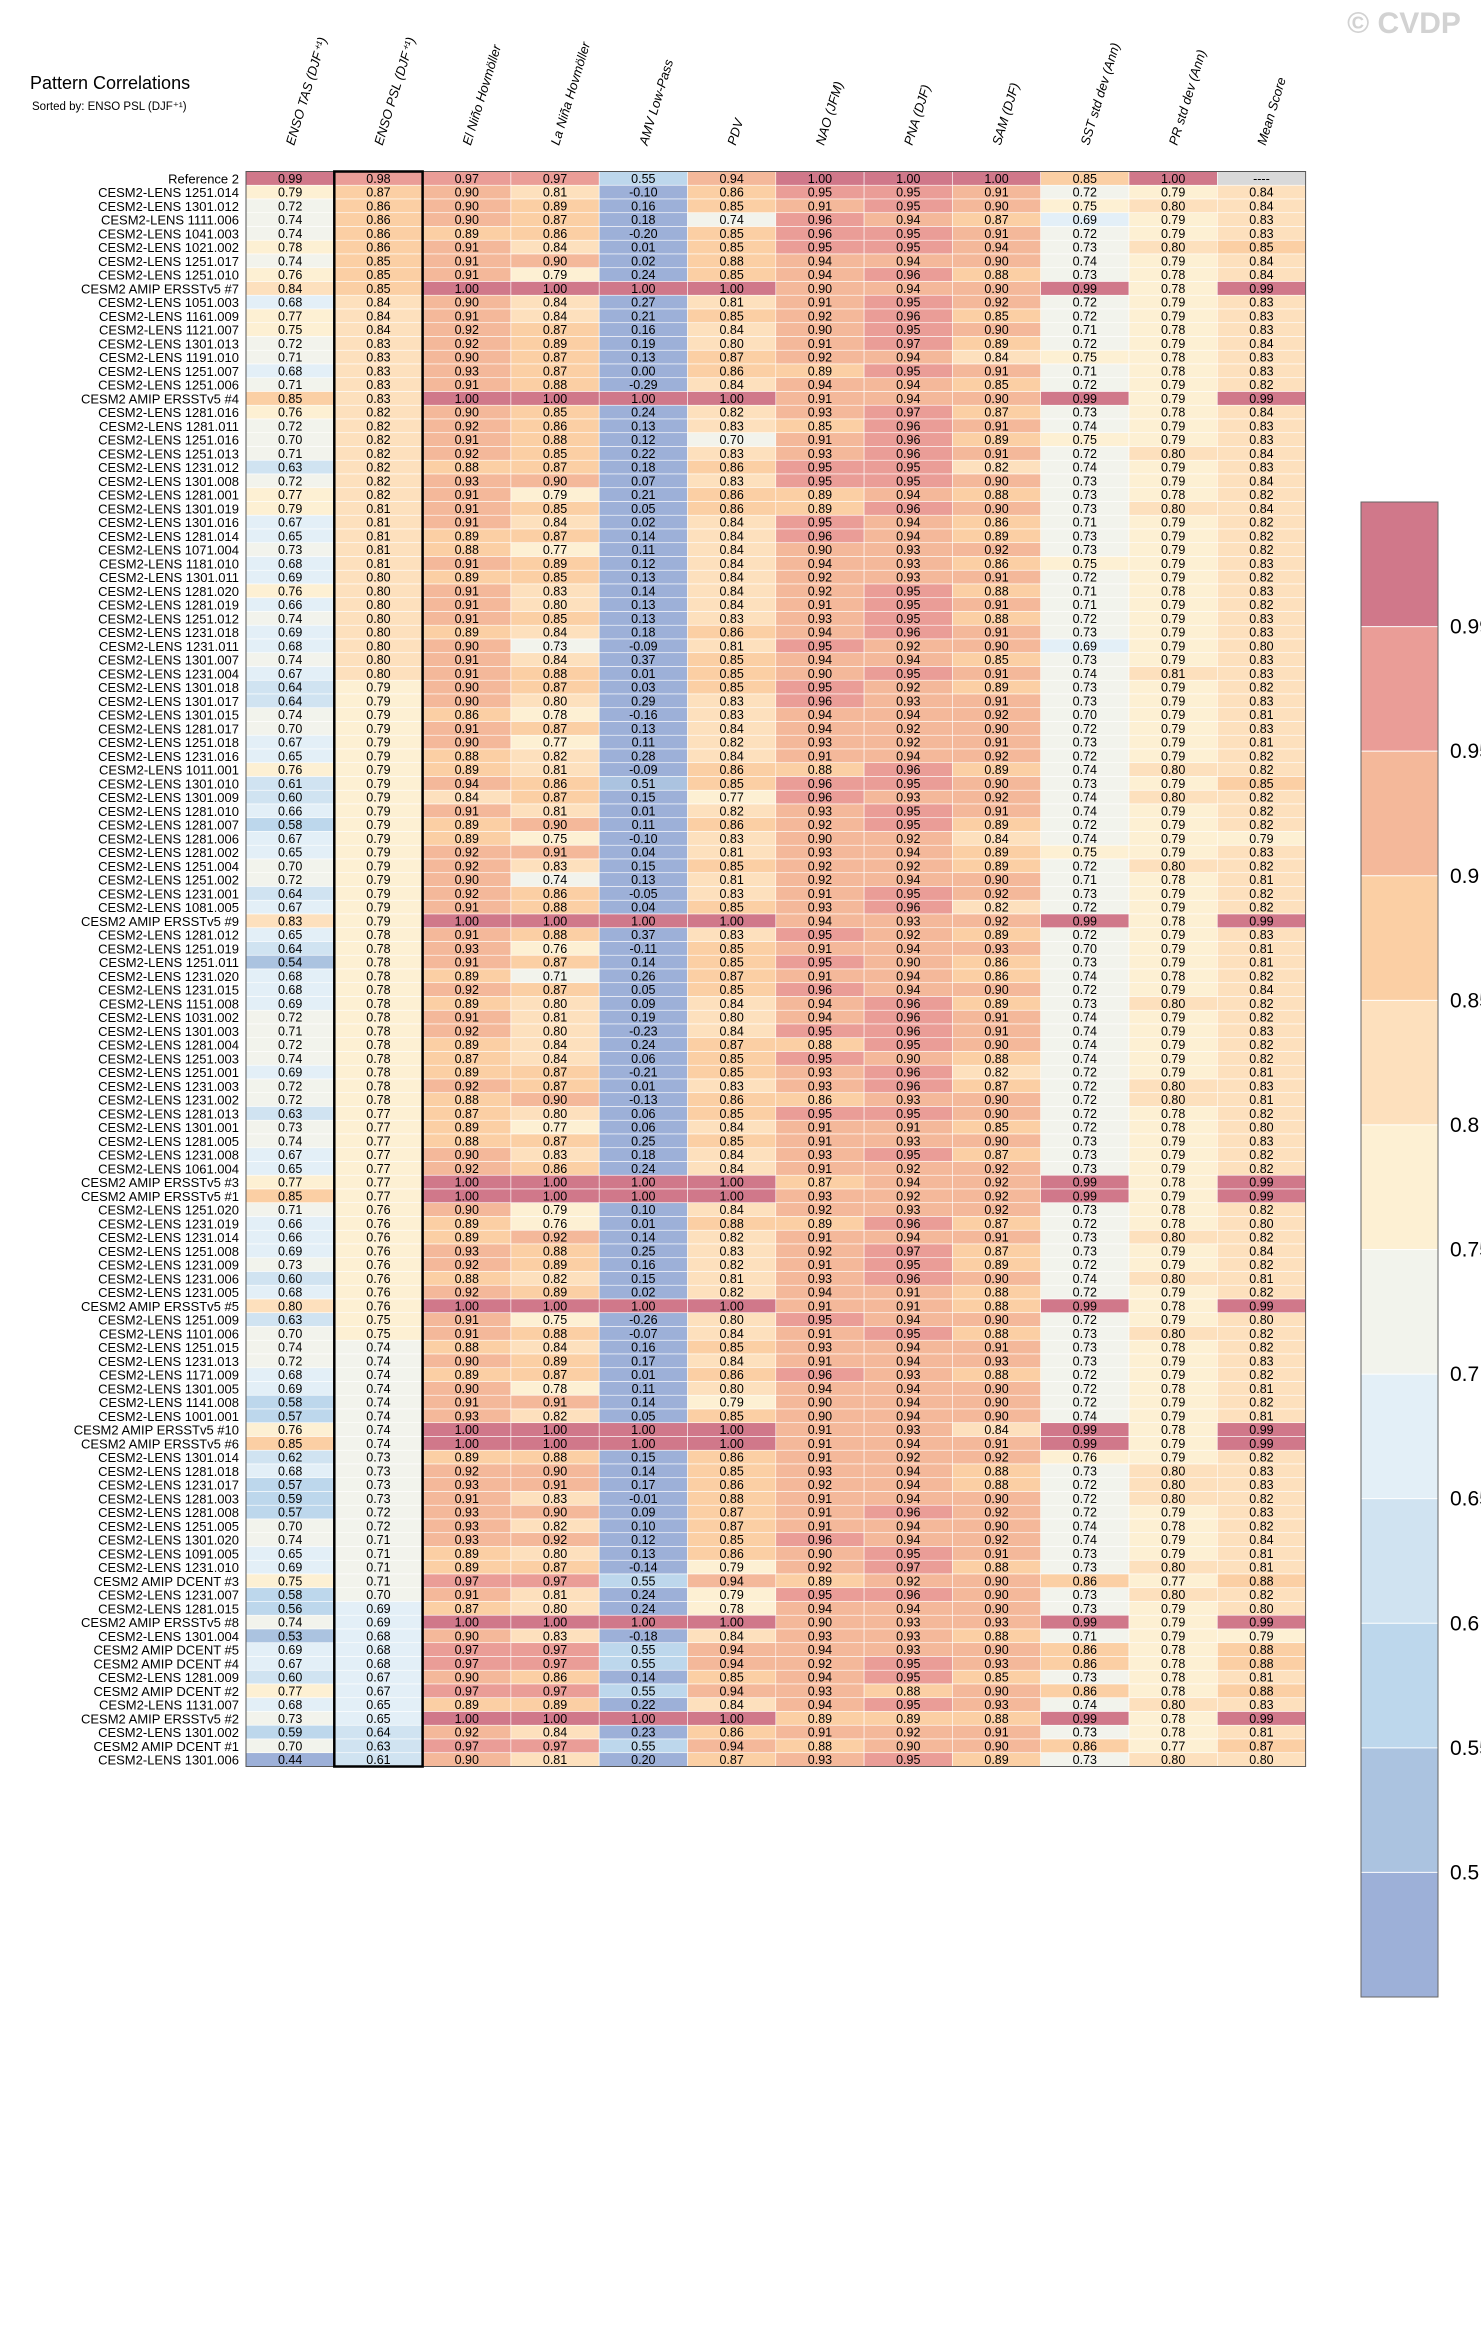  Describe the element at coordinates (643, 619) in the screenshot. I see `cell-value: 0.13` at that location.